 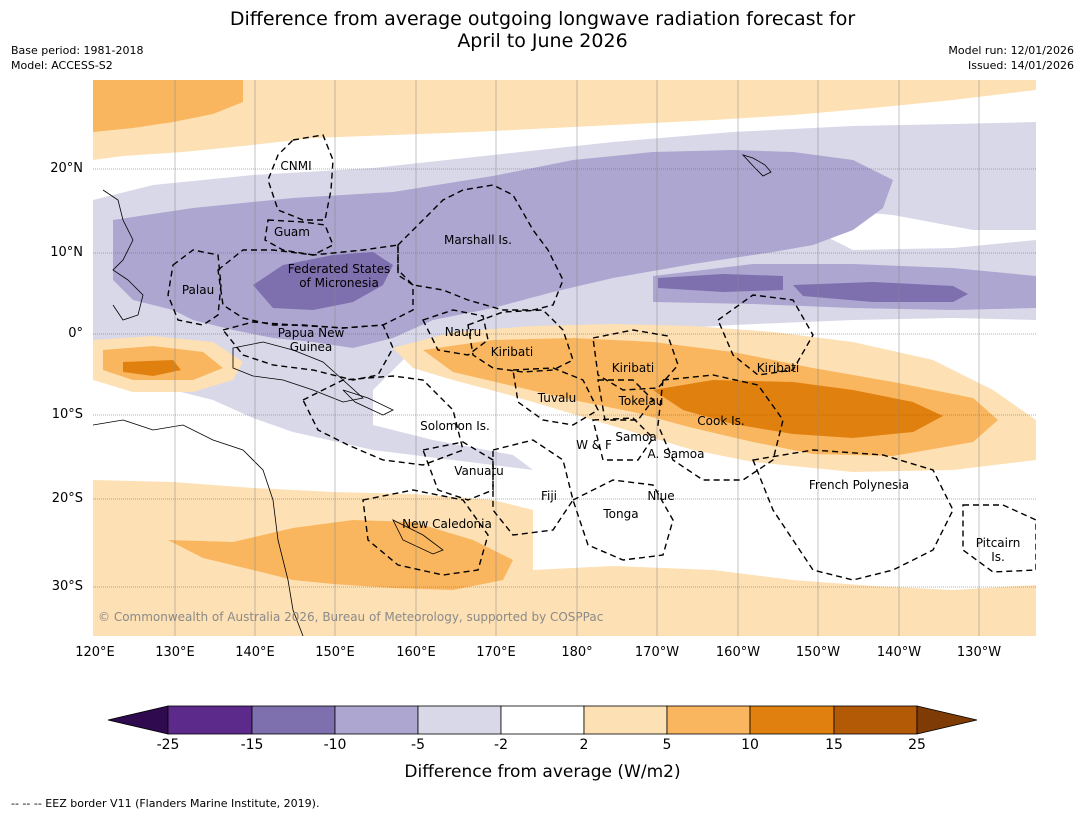 What do you see at coordinates (478, 240) in the screenshot?
I see `label-marshall: Marshall Is.` at bounding box center [478, 240].